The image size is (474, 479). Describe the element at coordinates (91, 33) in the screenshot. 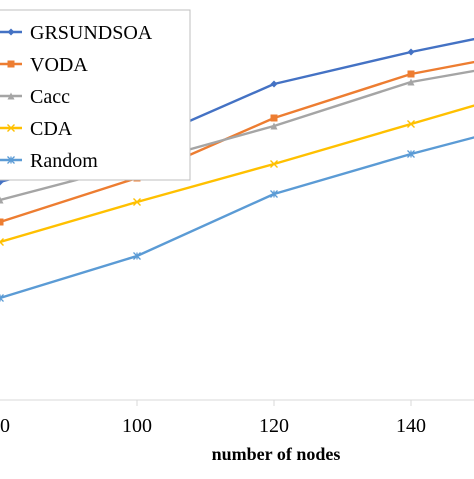

I see `legend-label: GRSUNDSOA` at that location.